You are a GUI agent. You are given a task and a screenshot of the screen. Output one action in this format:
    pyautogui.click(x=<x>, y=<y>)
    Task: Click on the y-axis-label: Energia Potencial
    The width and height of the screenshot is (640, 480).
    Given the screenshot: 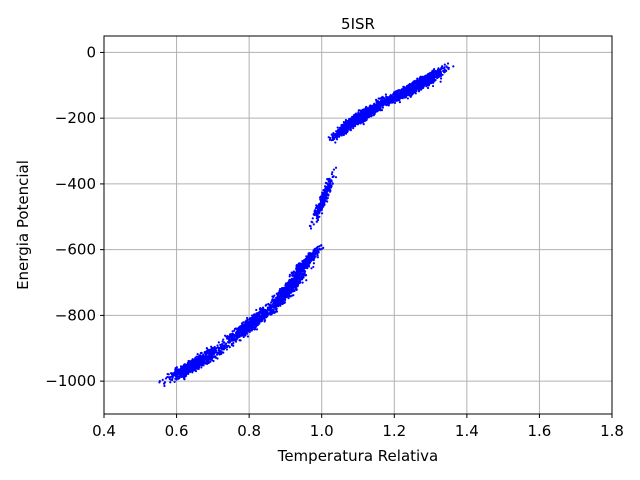 What is the action you would take?
    pyautogui.click(x=23, y=225)
    